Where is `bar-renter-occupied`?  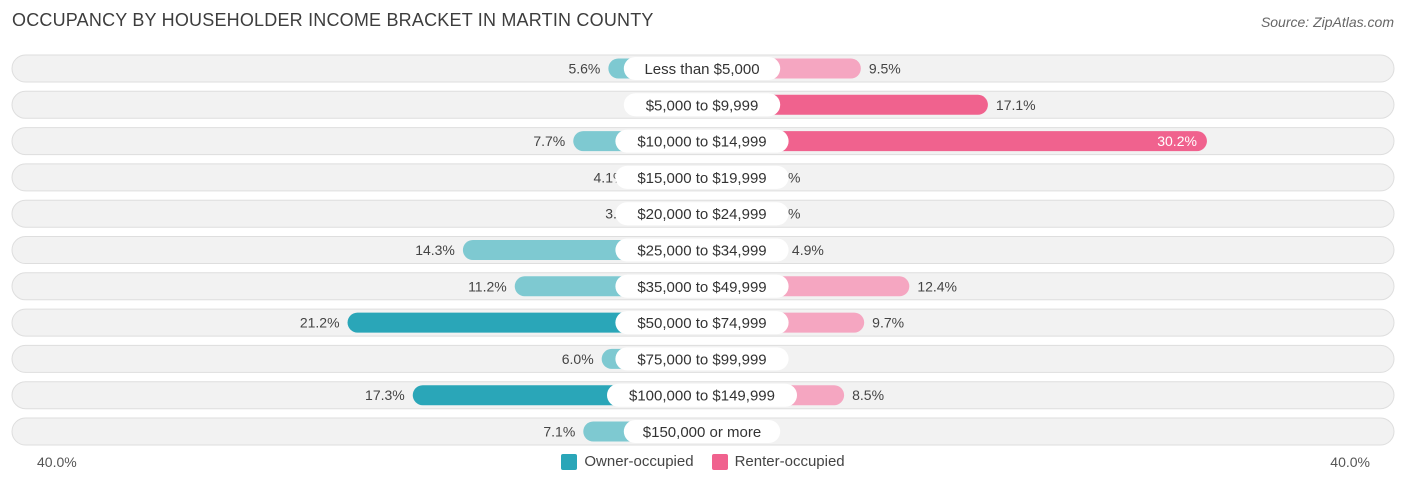 bar-renter-occupied is located at coordinates (949, 141).